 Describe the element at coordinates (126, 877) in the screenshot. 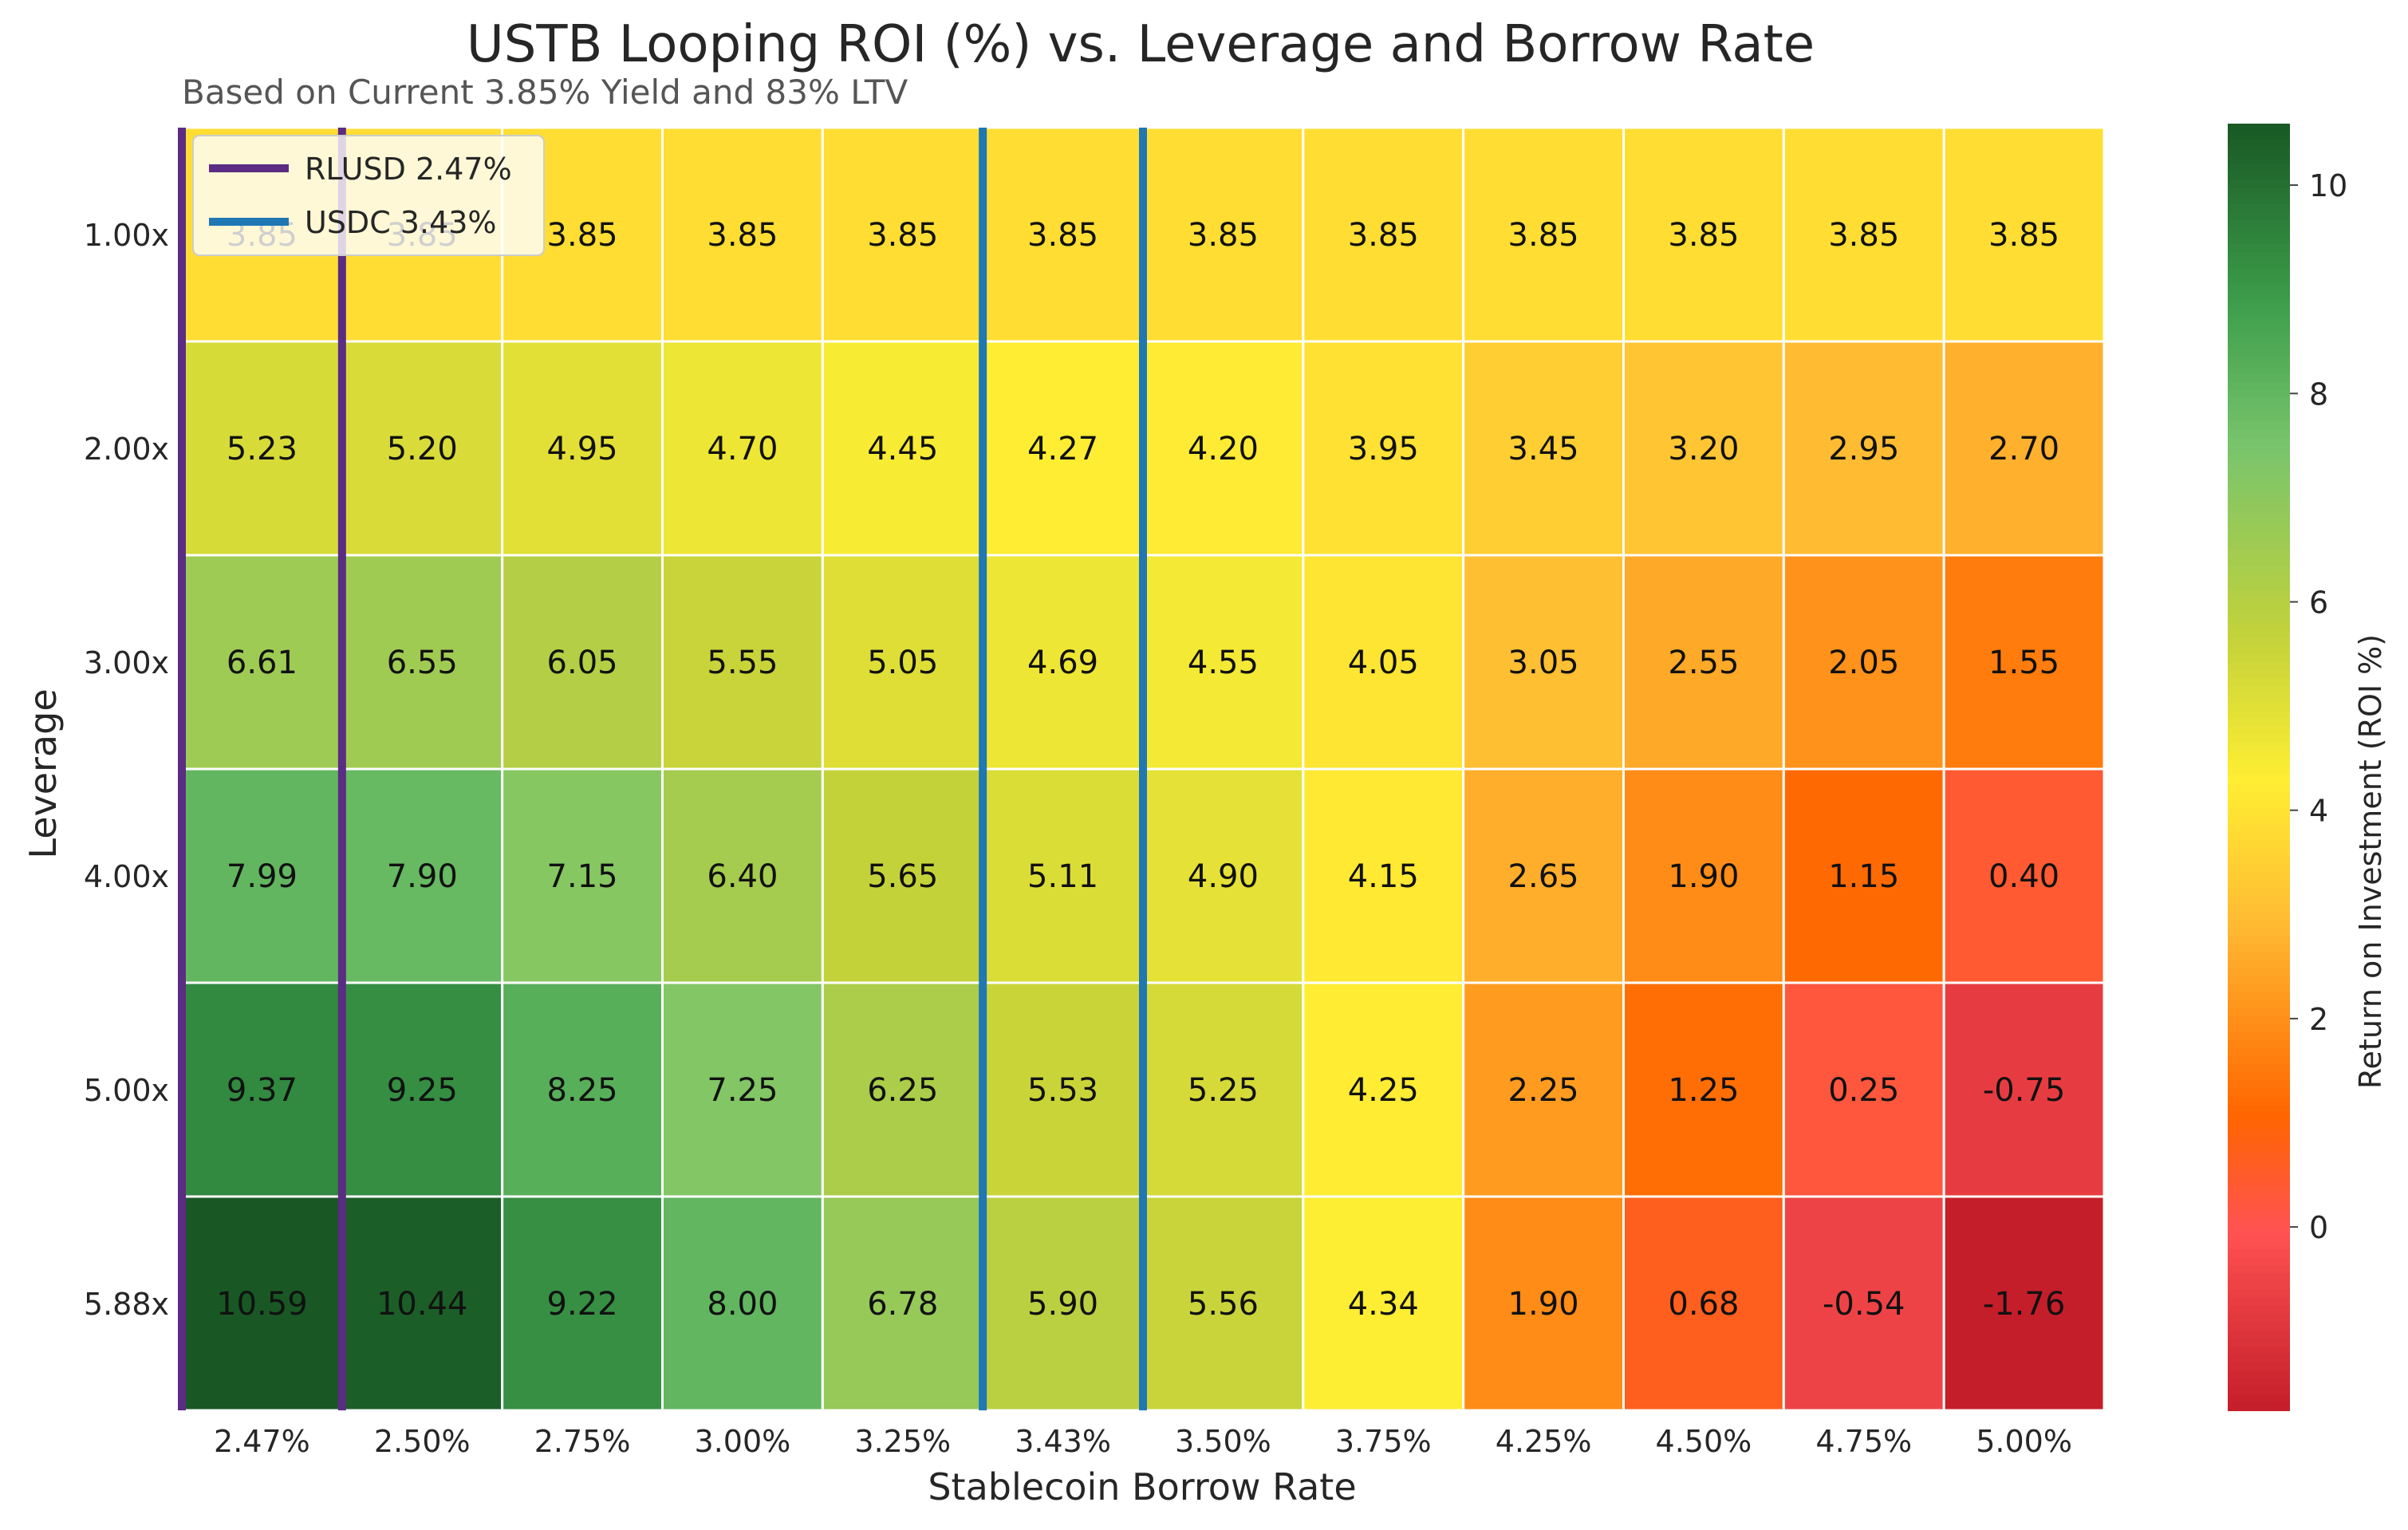

I see `y-tick-label: 4.00x` at that location.